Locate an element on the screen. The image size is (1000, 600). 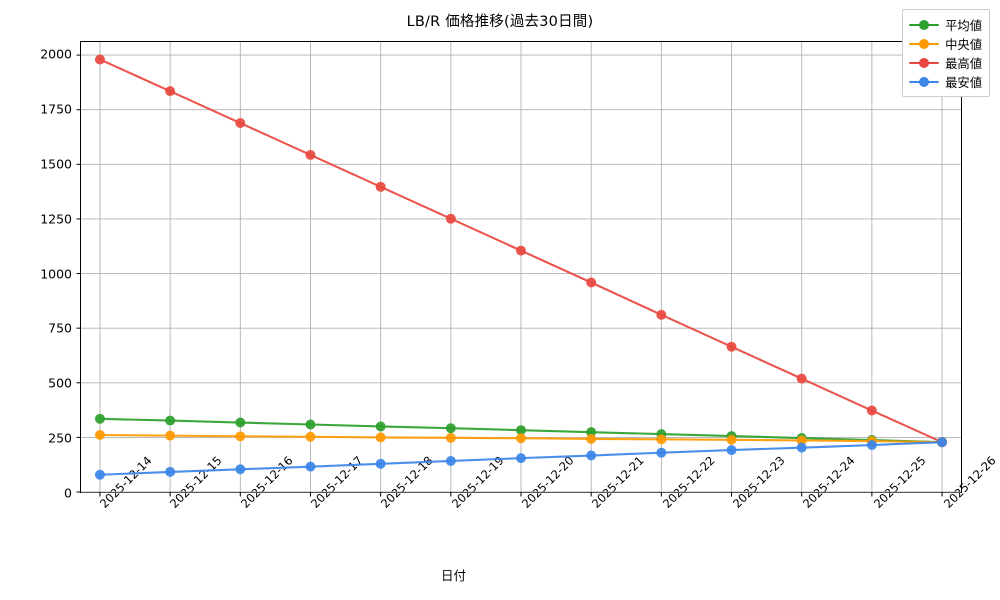
y-tick-label: 1500 is located at coordinates (56, 164).